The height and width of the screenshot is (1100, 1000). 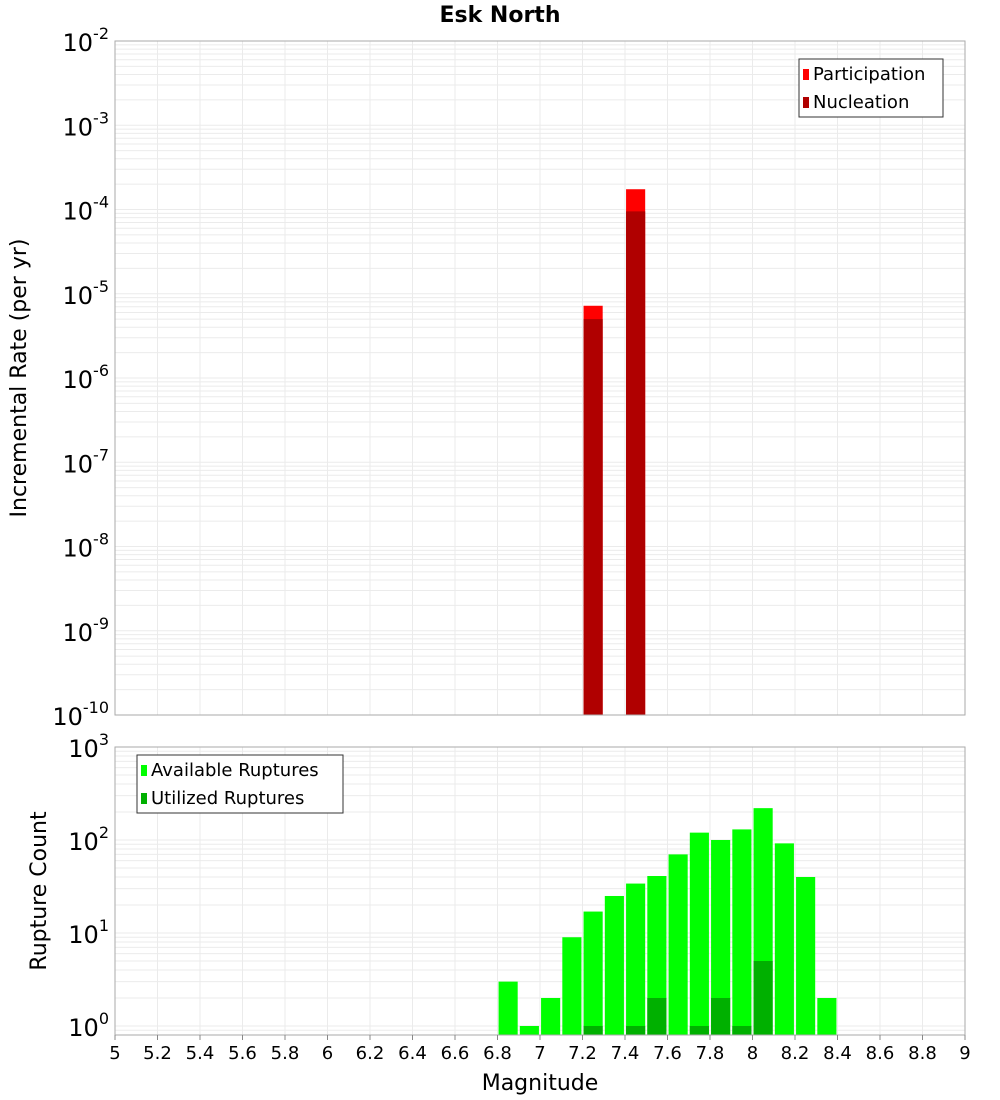 What do you see at coordinates (625, 1053) in the screenshot?
I see `x-tick-label: 7.4` at bounding box center [625, 1053].